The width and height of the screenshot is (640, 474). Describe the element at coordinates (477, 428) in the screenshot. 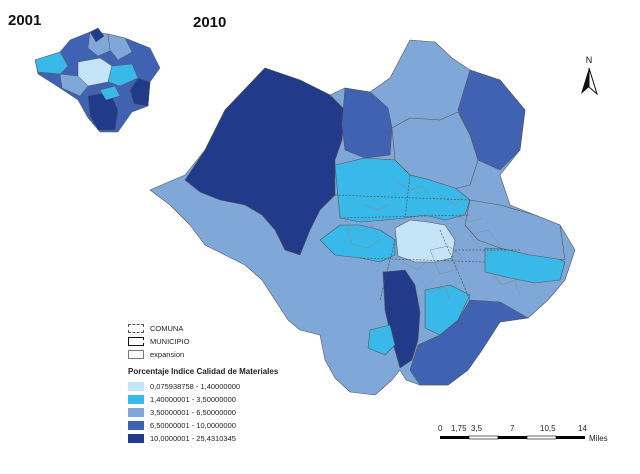

I see `scale-tick-label: 3,5` at that location.